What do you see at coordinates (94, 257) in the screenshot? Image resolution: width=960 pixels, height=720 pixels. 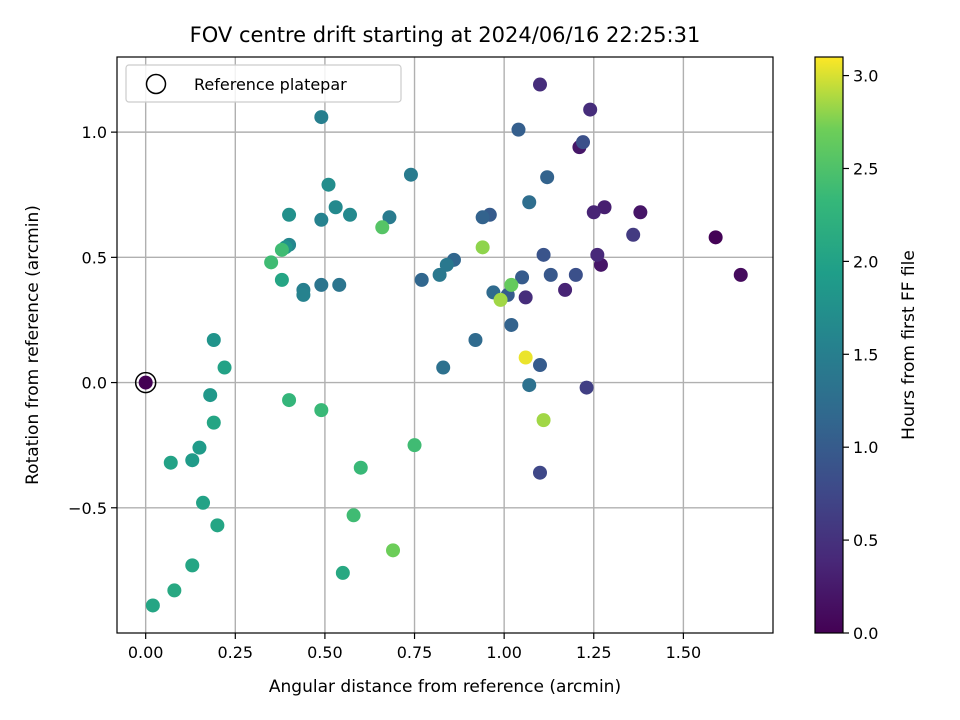 I see `y-tick-label: 0.5` at bounding box center [94, 257].